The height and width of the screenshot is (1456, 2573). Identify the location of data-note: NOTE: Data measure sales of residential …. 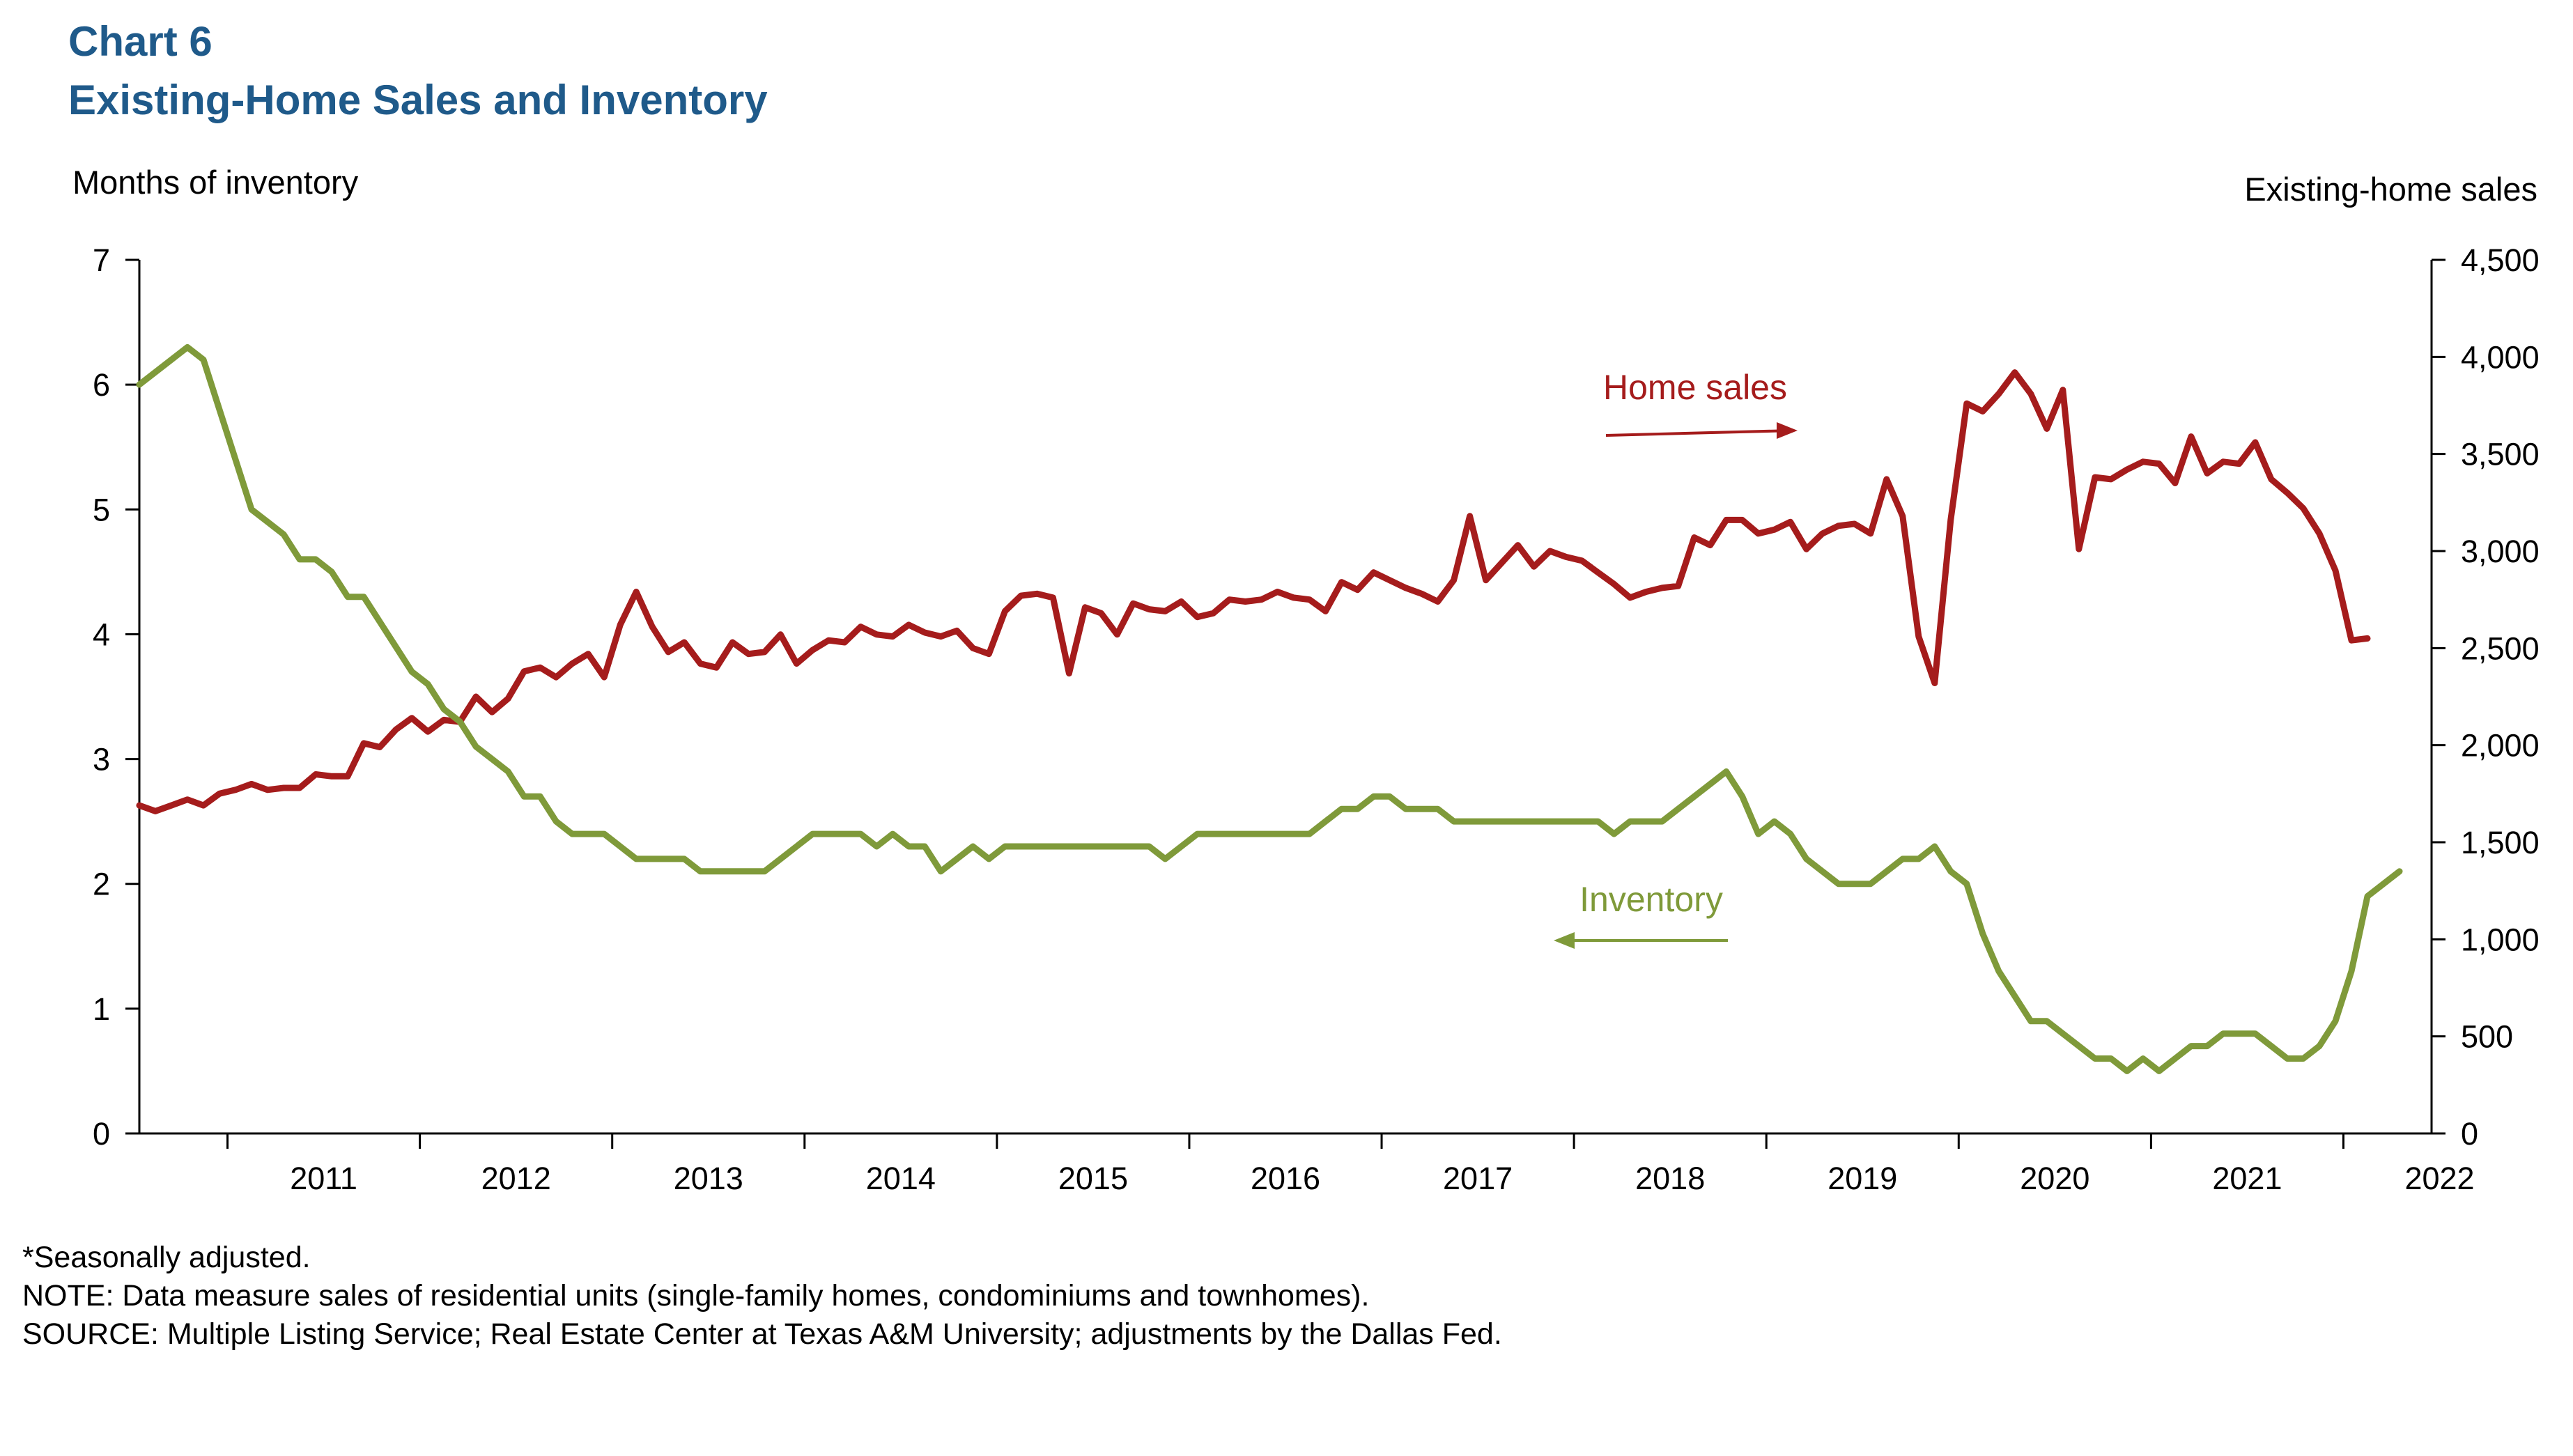
(696, 1295).